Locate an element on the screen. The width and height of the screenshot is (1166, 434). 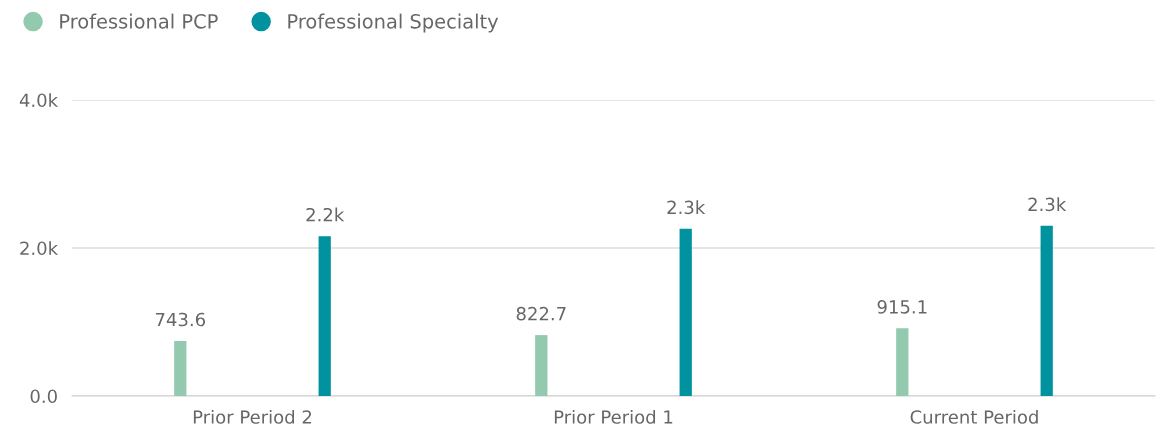
data-label: 822.7 is located at coordinates (541, 313).